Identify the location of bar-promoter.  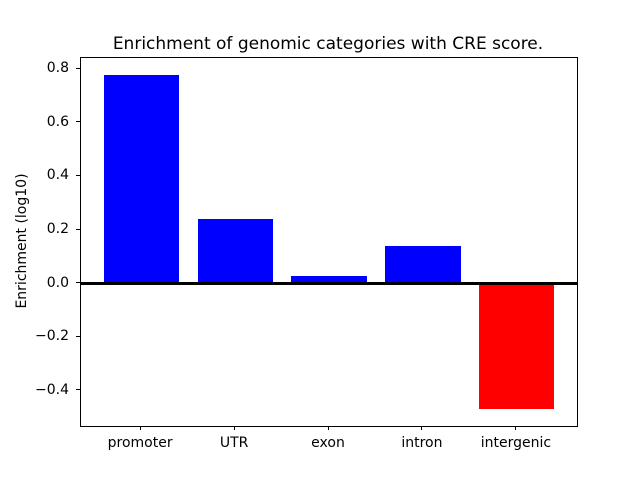
(141, 179).